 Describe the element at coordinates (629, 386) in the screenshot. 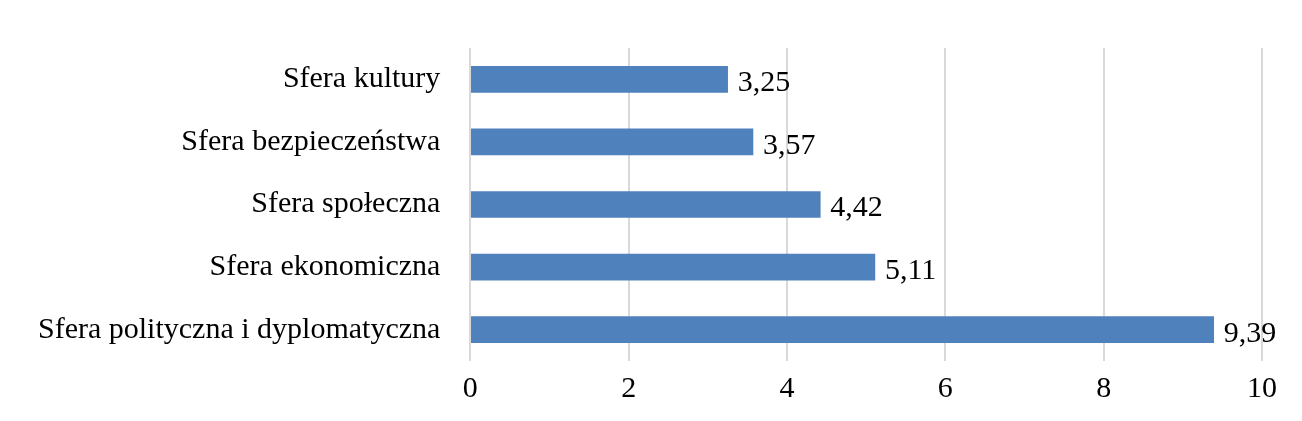

I see `x-tick-label: 2` at that location.